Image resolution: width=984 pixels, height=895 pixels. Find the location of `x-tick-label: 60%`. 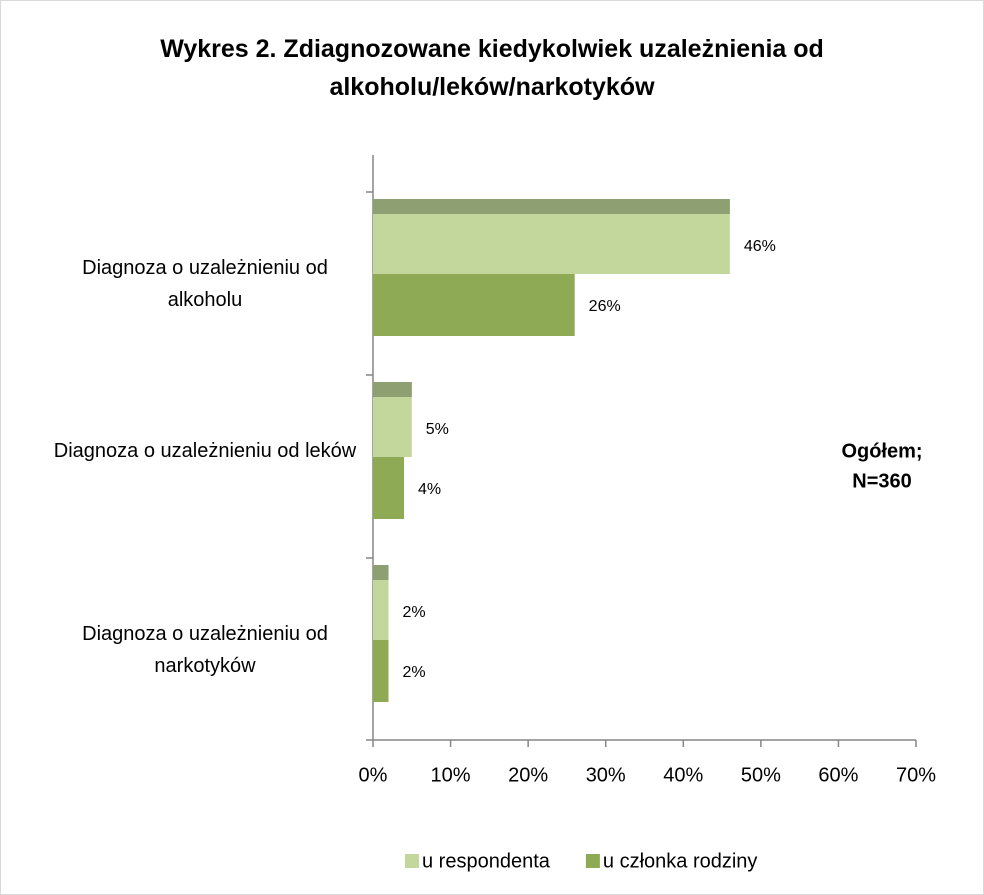

x-tick-label: 60% is located at coordinates (838, 775).